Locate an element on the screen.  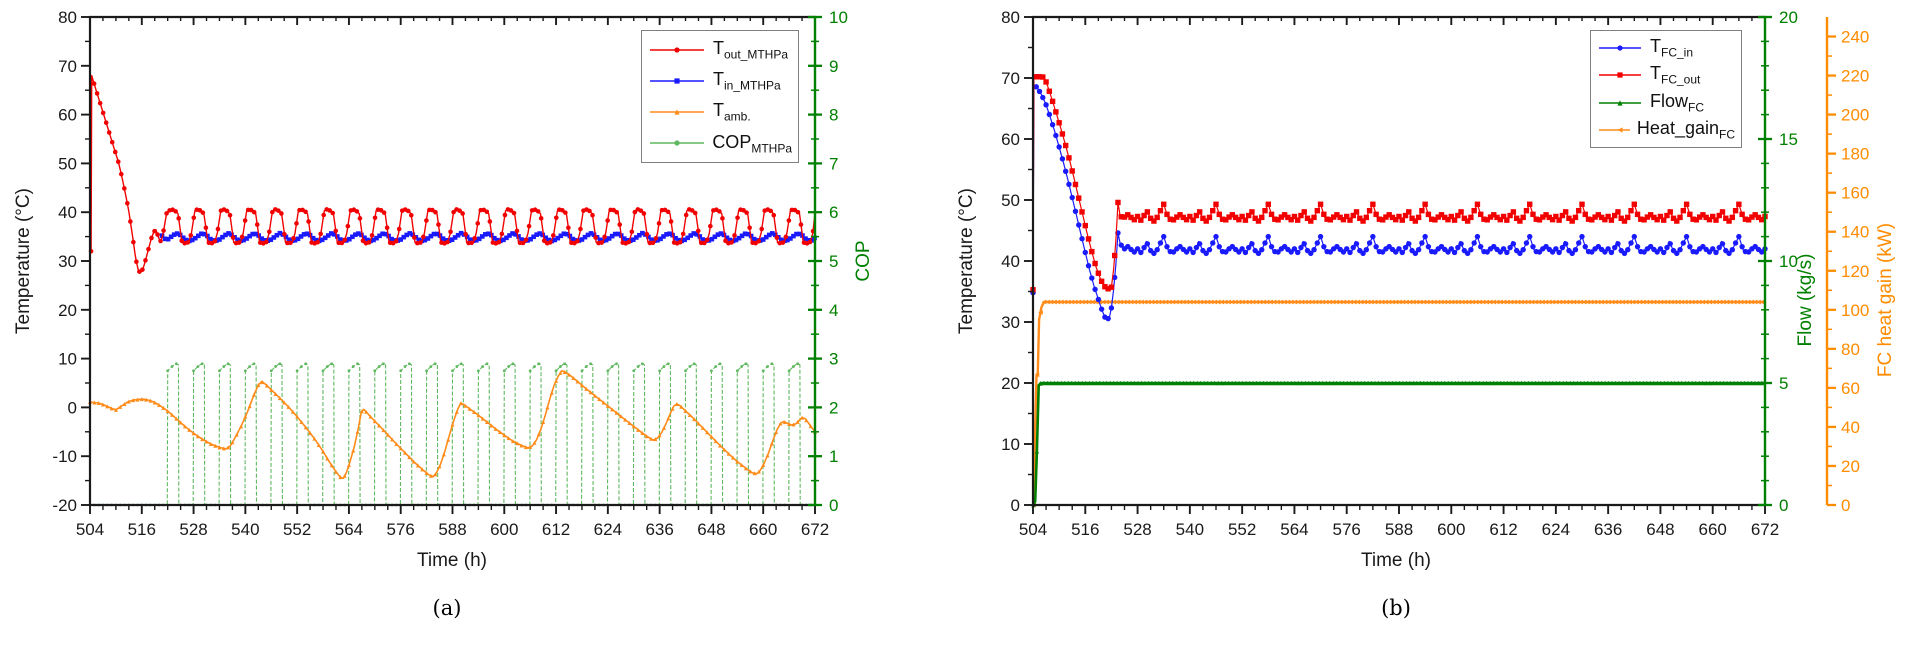
caption-a: (a) is located at coordinates (447, 608).